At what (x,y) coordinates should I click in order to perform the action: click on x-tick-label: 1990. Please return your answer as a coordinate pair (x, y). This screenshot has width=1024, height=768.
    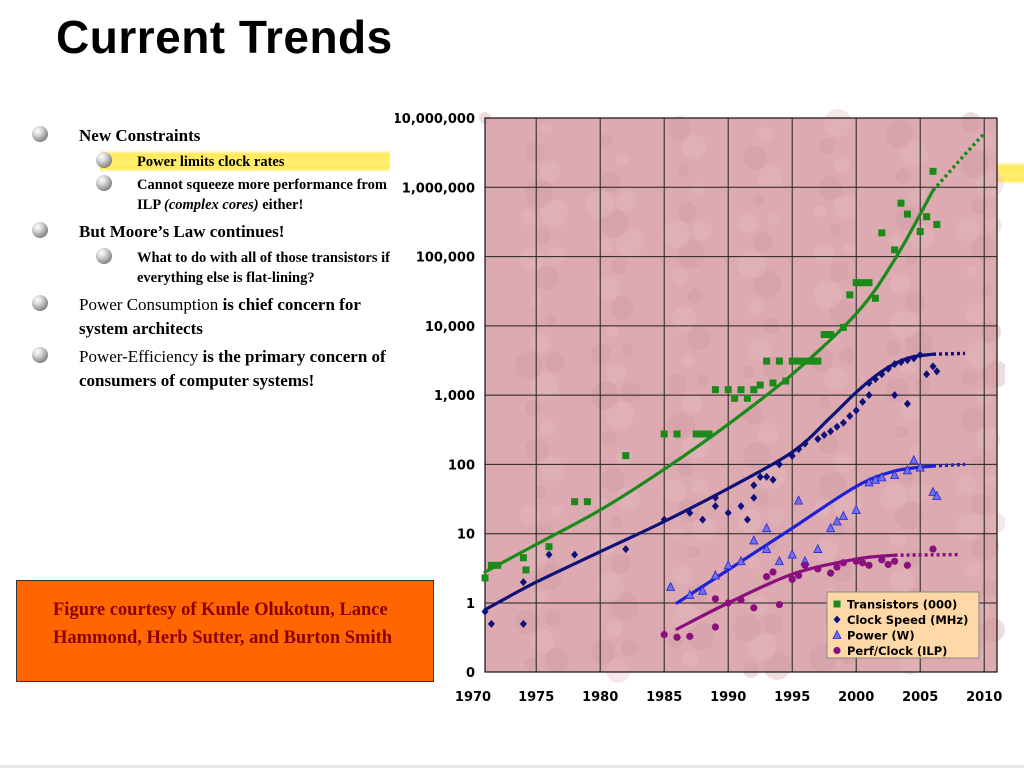
    Looking at the image, I should click on (728, 697).